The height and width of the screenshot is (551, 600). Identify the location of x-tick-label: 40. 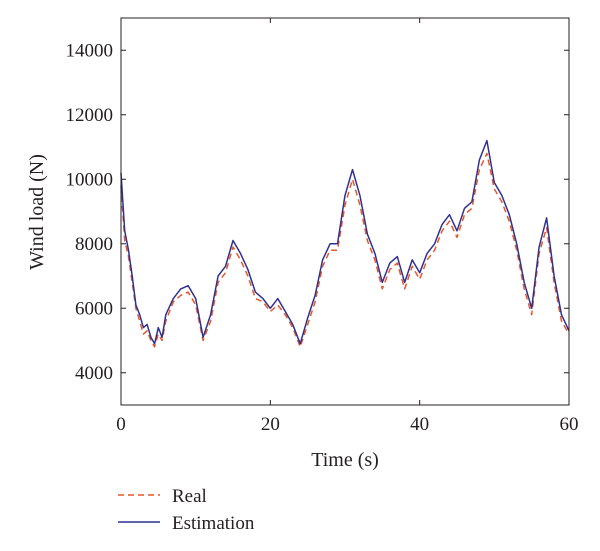
(419, 424).